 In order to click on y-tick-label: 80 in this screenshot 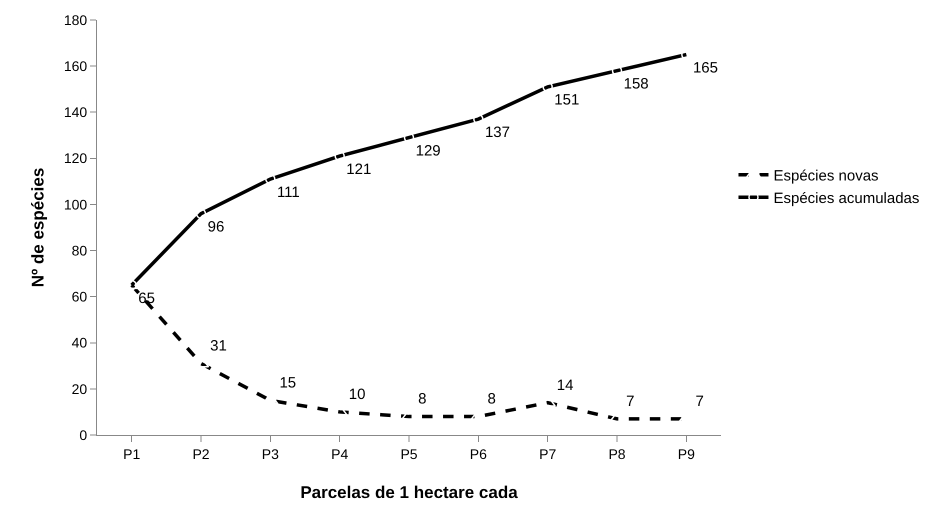, I will do `click(80, 250)`.